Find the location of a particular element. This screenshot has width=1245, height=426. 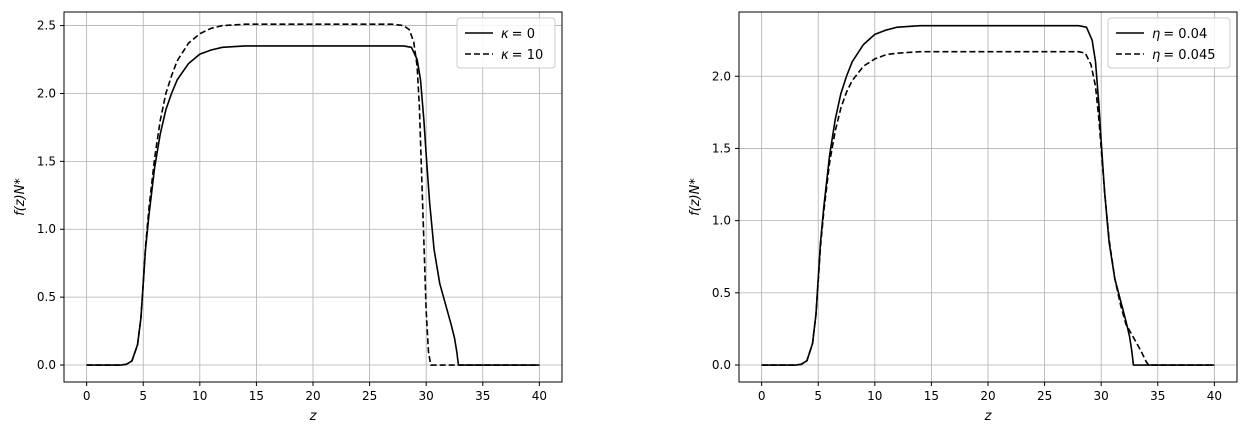

legend-value: = 0.045 is located at coordinates (1189, 55).